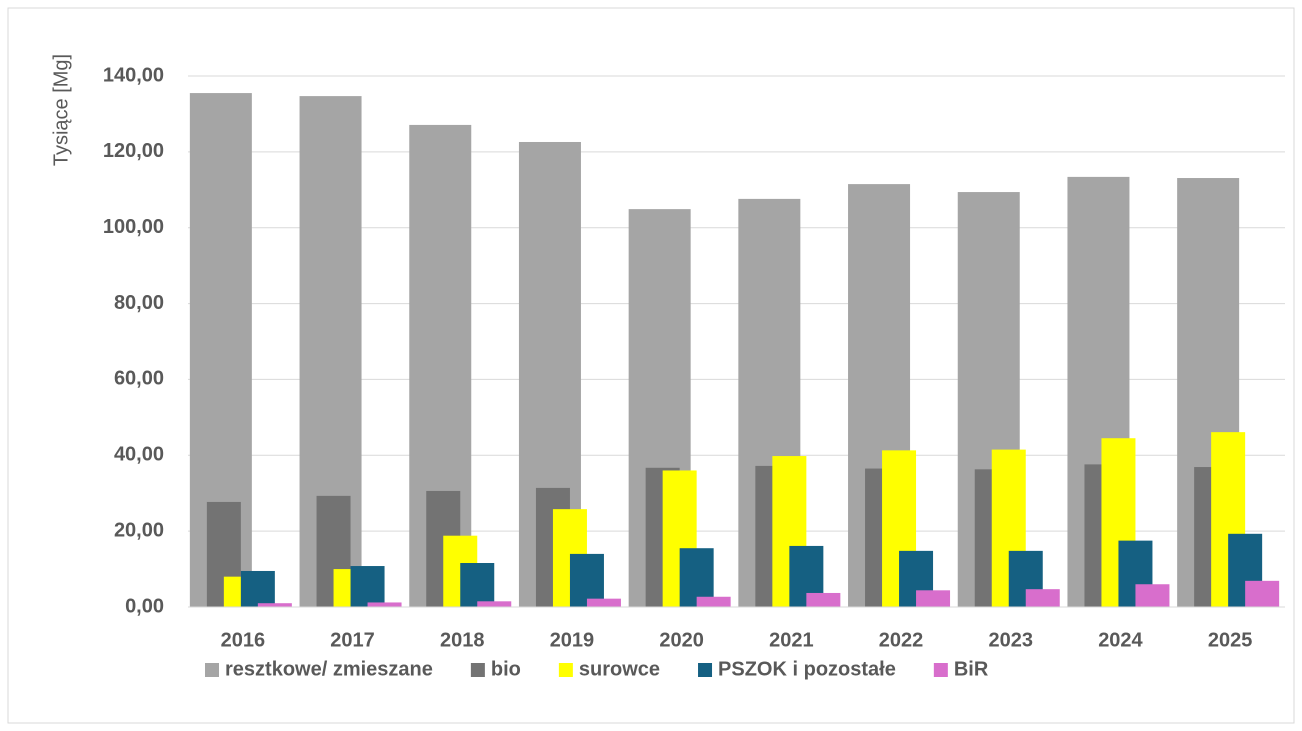 The image size is (1302, 731). Describe the element at coordinates (791, 640) in the screenshot. I see `x-tick-label: 2021` at that location.